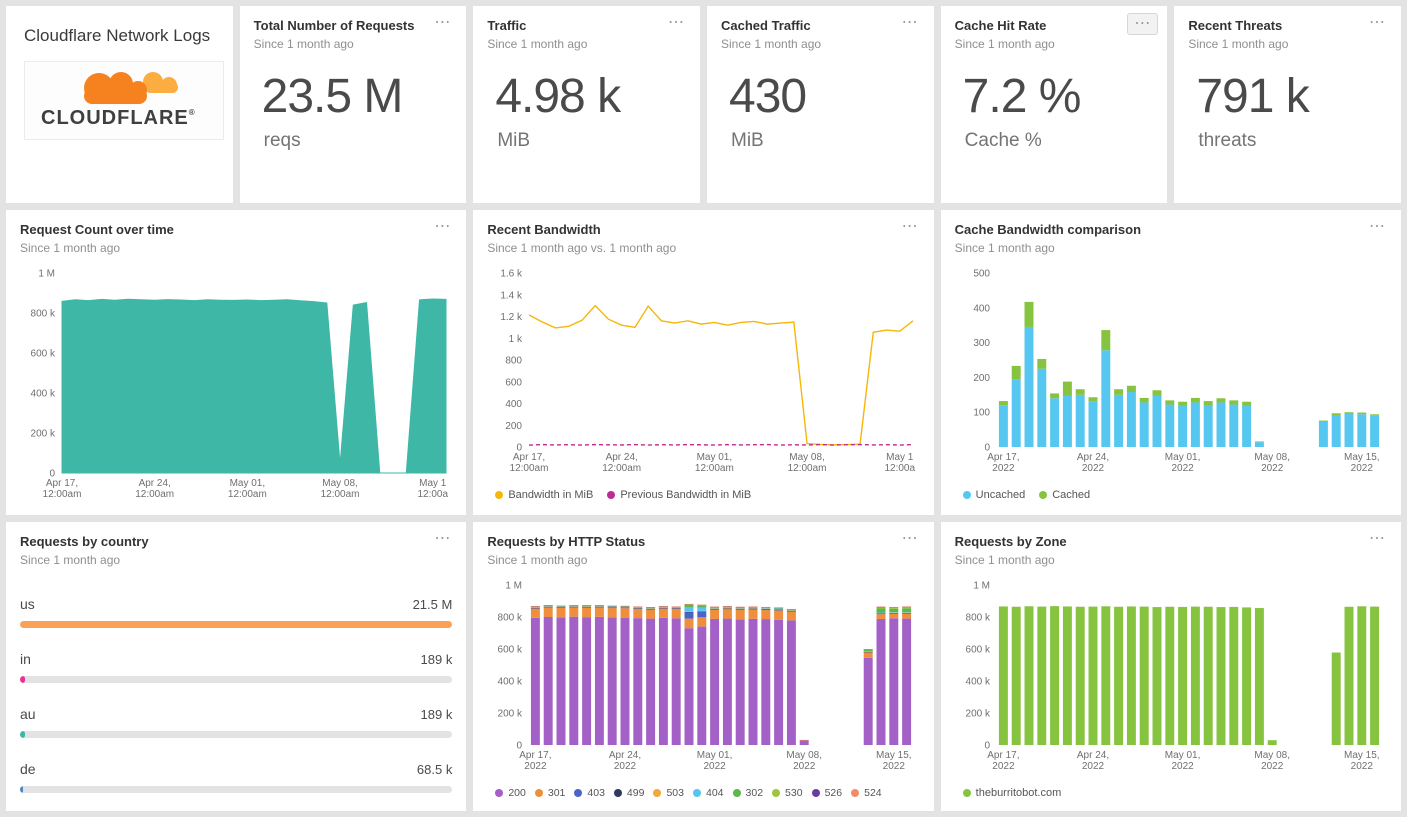 The height and width of the screenshot is (817, 1407). What do you see at coordinates (826, 793) in the screenshot?
I see `legend-item: 526` at bounding box center [826, 793].